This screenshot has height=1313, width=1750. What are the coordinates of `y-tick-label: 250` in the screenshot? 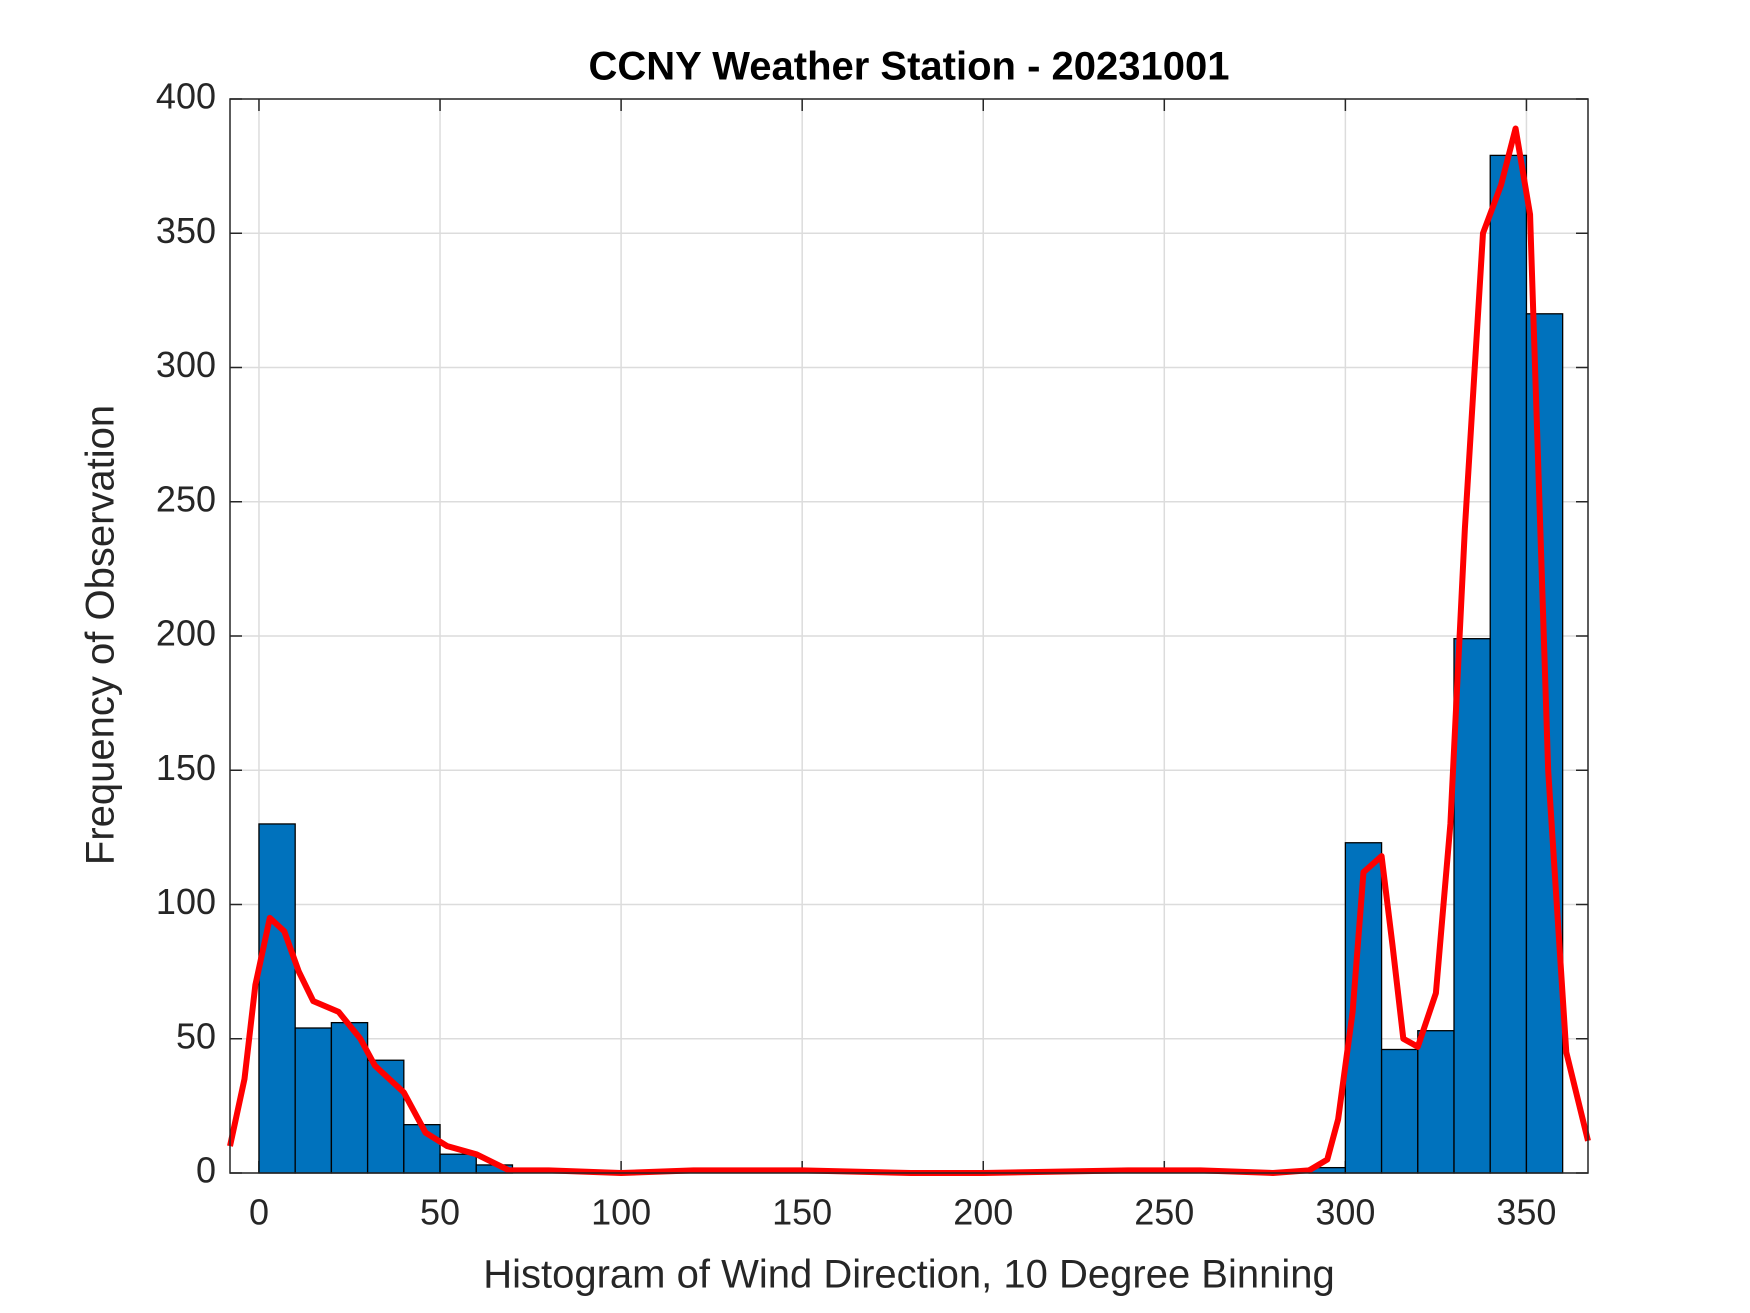 It's located at (186, 498).